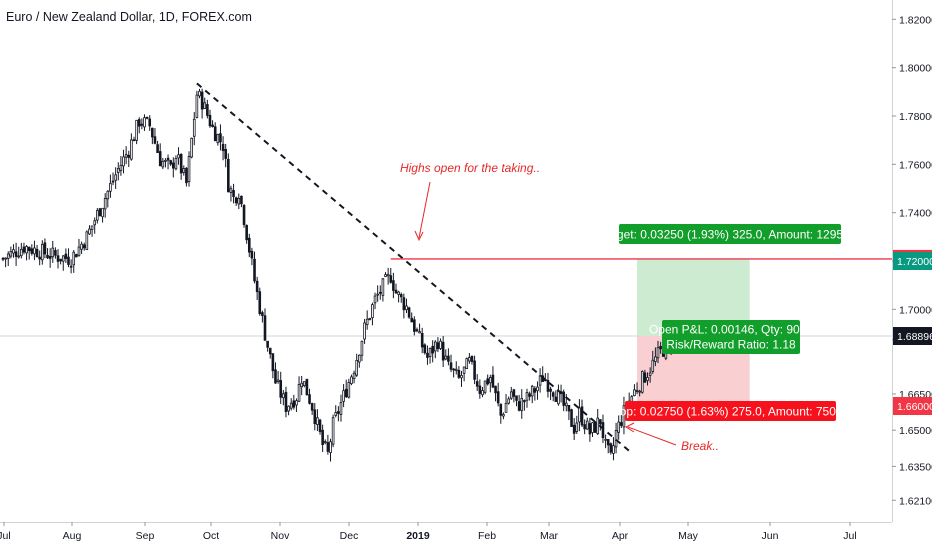 The width and height of the screenshot is (932, 550). What do you see at coordinates (915, 431) in the screenshot?
I see `y-tick-label: 1.65000` at bounding box center [915, 431].